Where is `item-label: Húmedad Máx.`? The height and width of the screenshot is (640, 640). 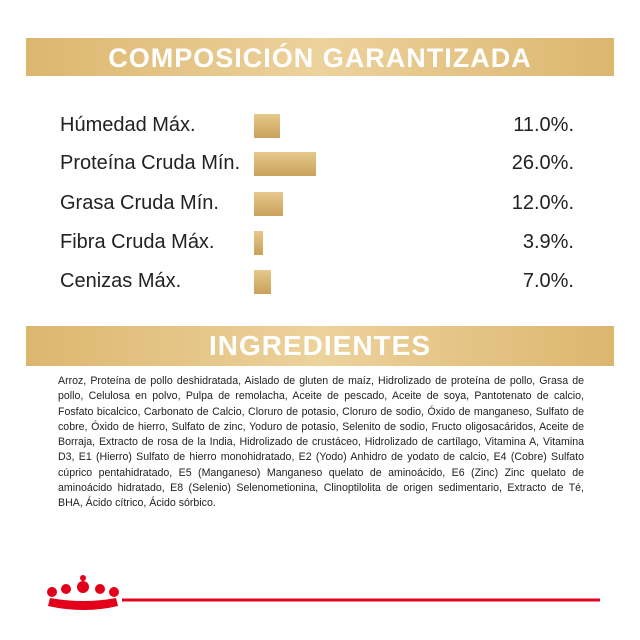
item-label: Húmedad Máx. is located at coordinates (128, 125).